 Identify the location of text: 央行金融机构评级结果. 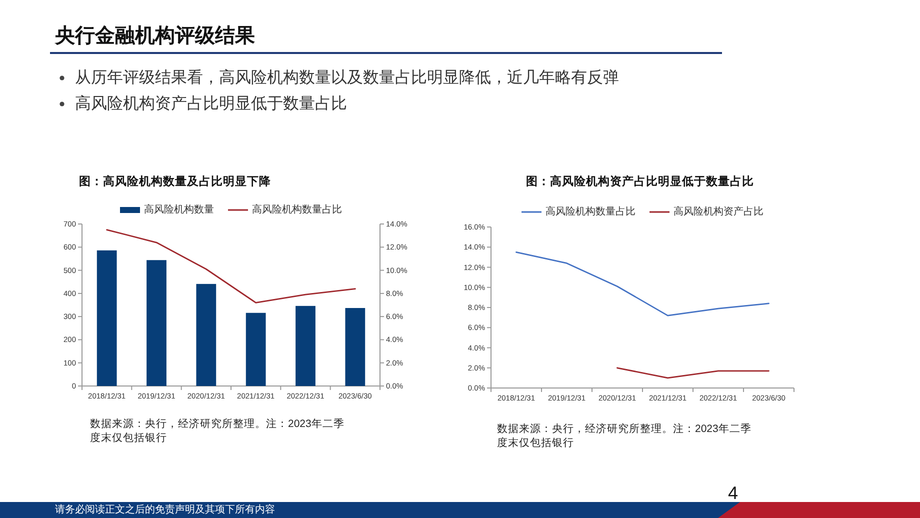
(155, 36).